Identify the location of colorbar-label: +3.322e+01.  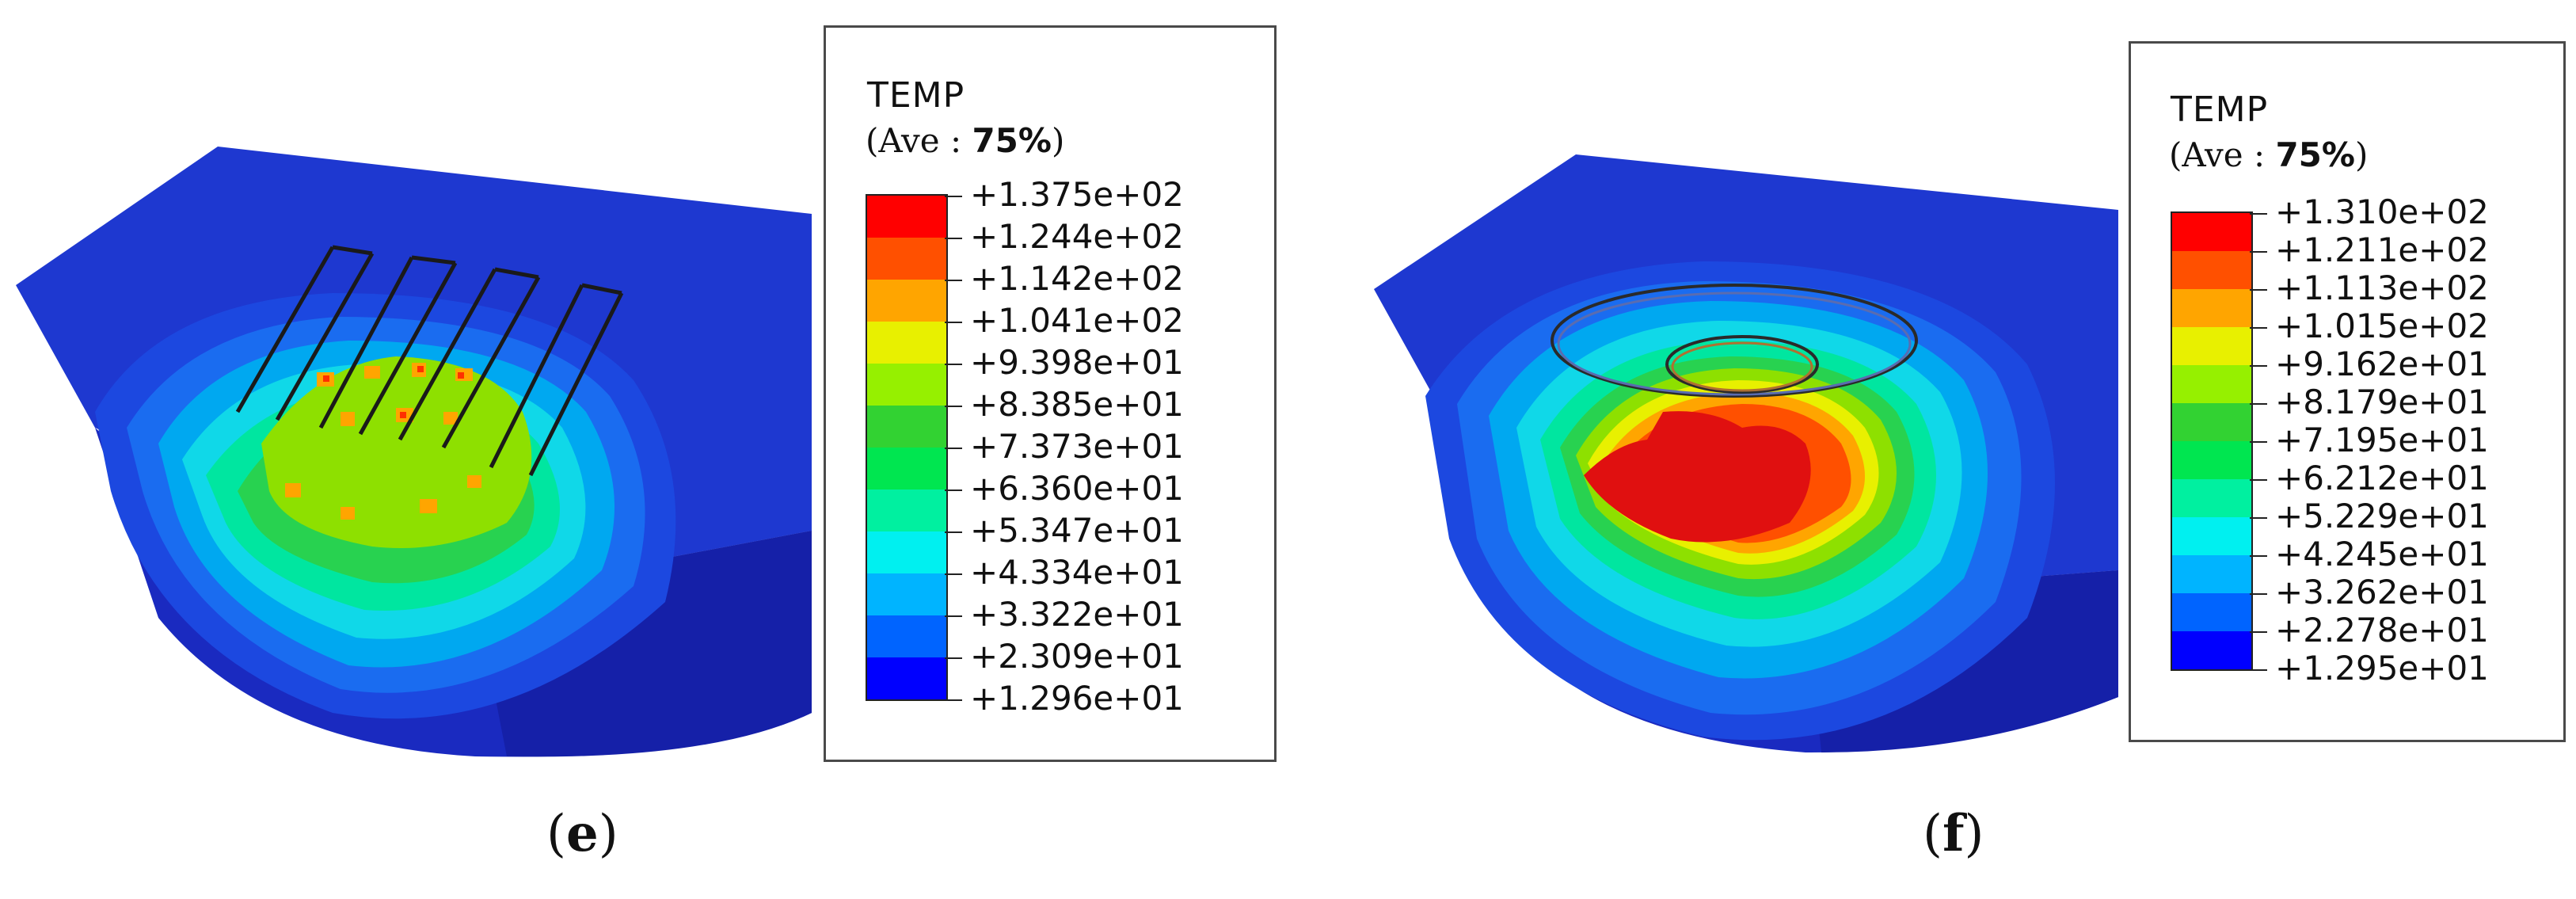
(1077, 614).